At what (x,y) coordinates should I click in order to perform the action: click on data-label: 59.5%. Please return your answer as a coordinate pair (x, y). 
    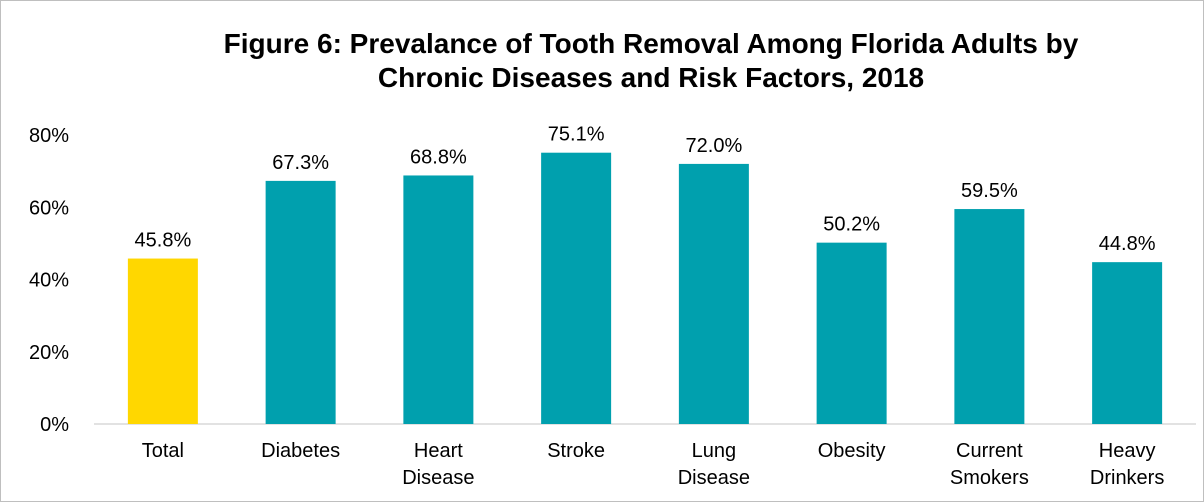
    Looking at the image, I should click on (989, 191).